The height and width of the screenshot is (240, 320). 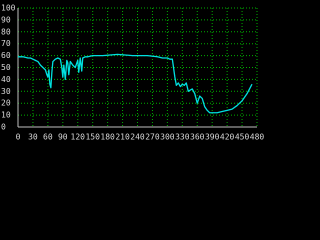 I want to click on x-tick-label: 90, so click(x=63, y=137).